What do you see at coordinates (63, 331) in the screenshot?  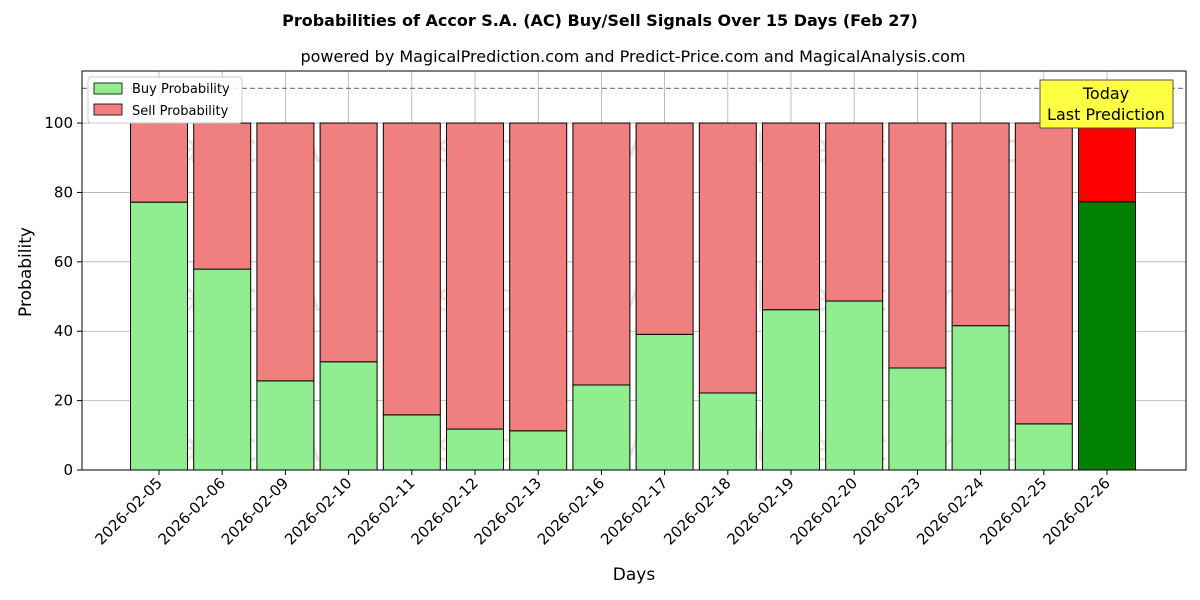 I see `y-tick-label: 40` at bounding box center [63, 331].